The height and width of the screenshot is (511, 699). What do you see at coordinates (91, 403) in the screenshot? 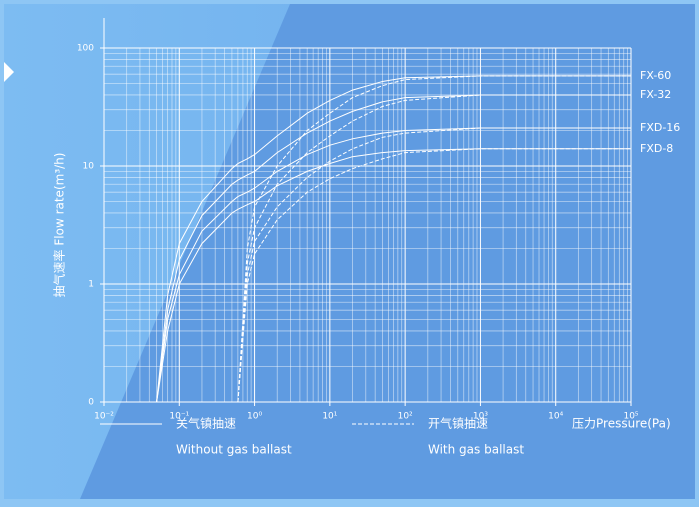
I see `y-tick-label: 0` at bounding box center [91, 403].